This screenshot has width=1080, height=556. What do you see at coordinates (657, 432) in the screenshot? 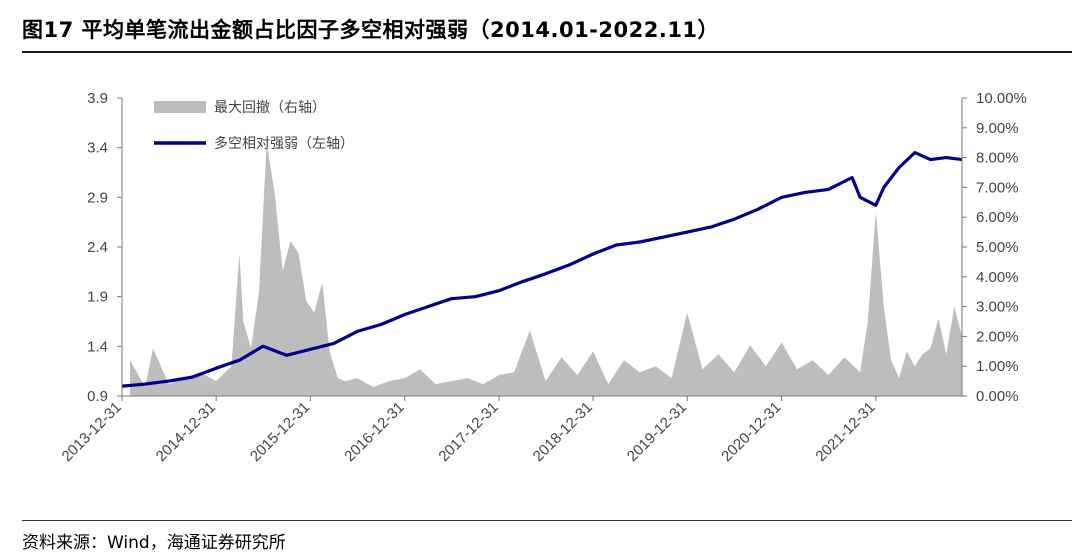
I see `x-tick-label: 2019-12-31` at bounding box center [657, 432].